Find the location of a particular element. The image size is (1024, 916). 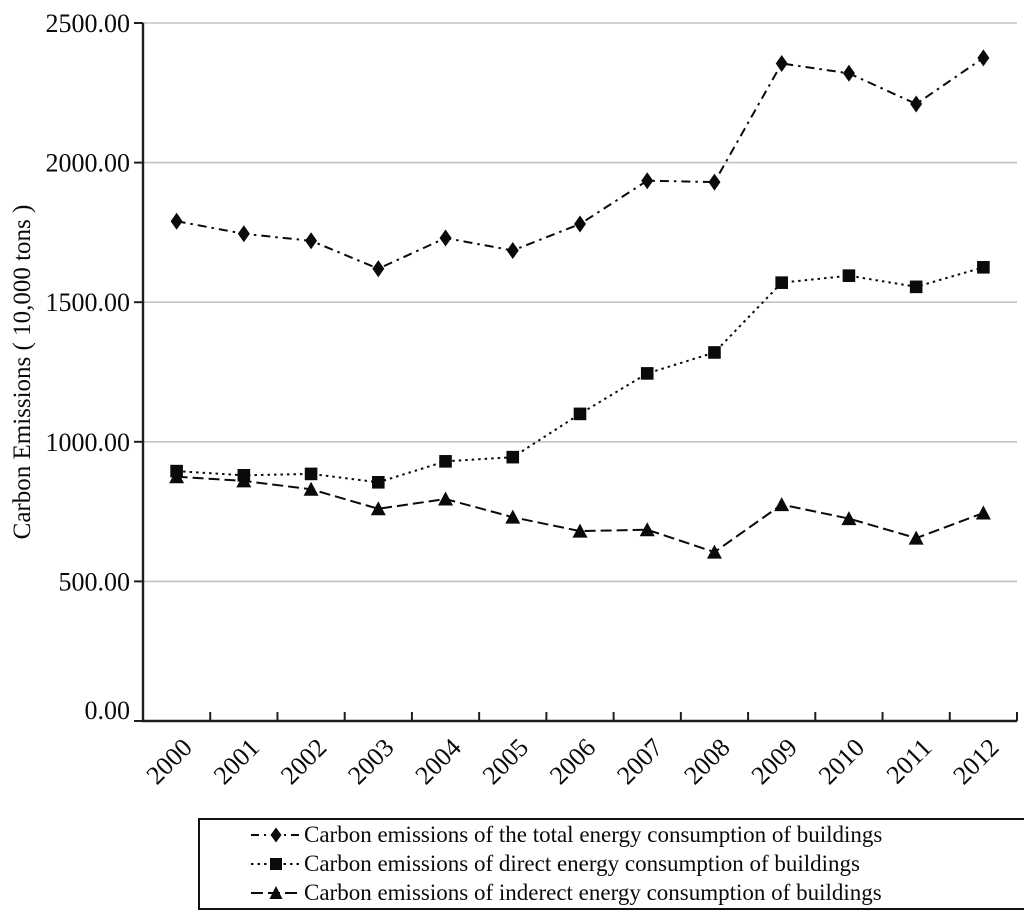

dash-dot-diamond-sample is located at coordinates (276, 835).